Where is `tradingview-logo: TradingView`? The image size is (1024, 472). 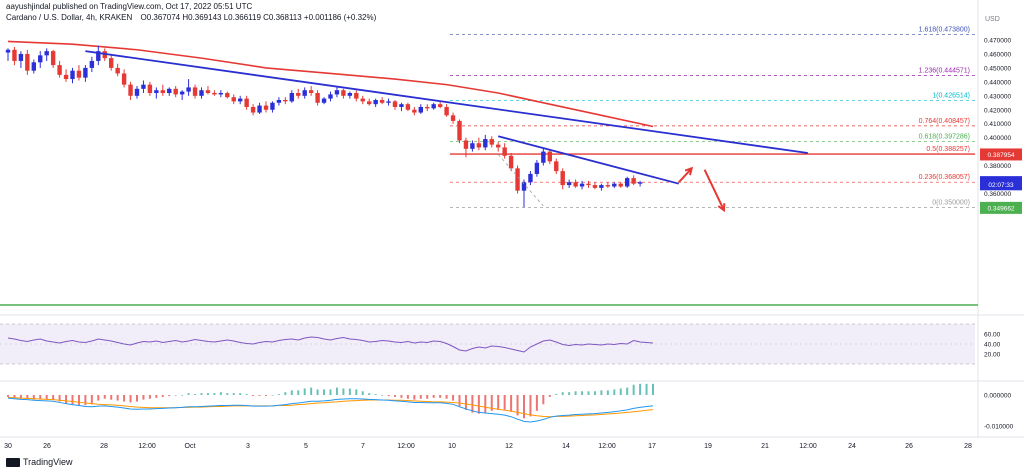 tradingview-logo: TradingView is located at coordinates (39, 462).